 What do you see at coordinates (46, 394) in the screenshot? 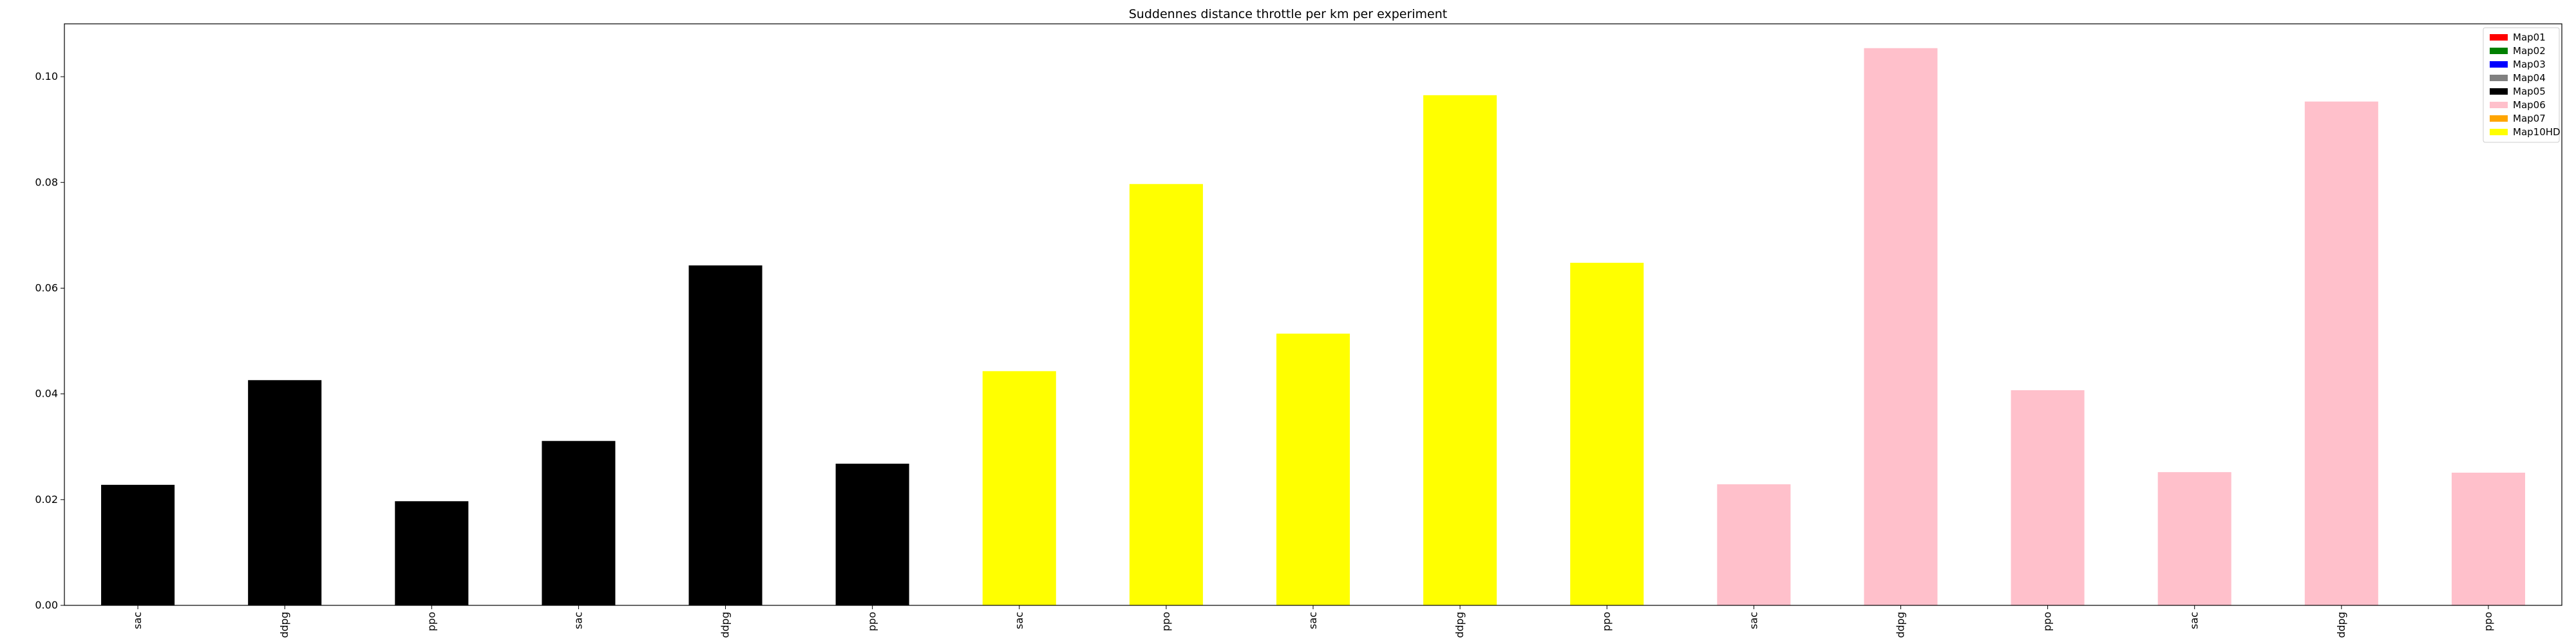
I see `y-tick-label: 0.04` at bounding box center [46, 394].